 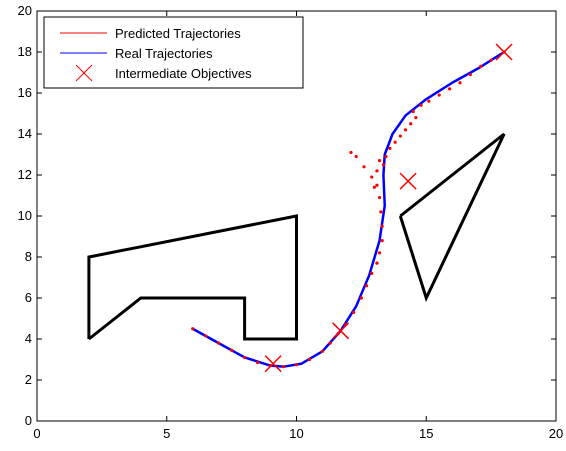 I want to click on x-tick-label: 5, so click(x=166, y=433).